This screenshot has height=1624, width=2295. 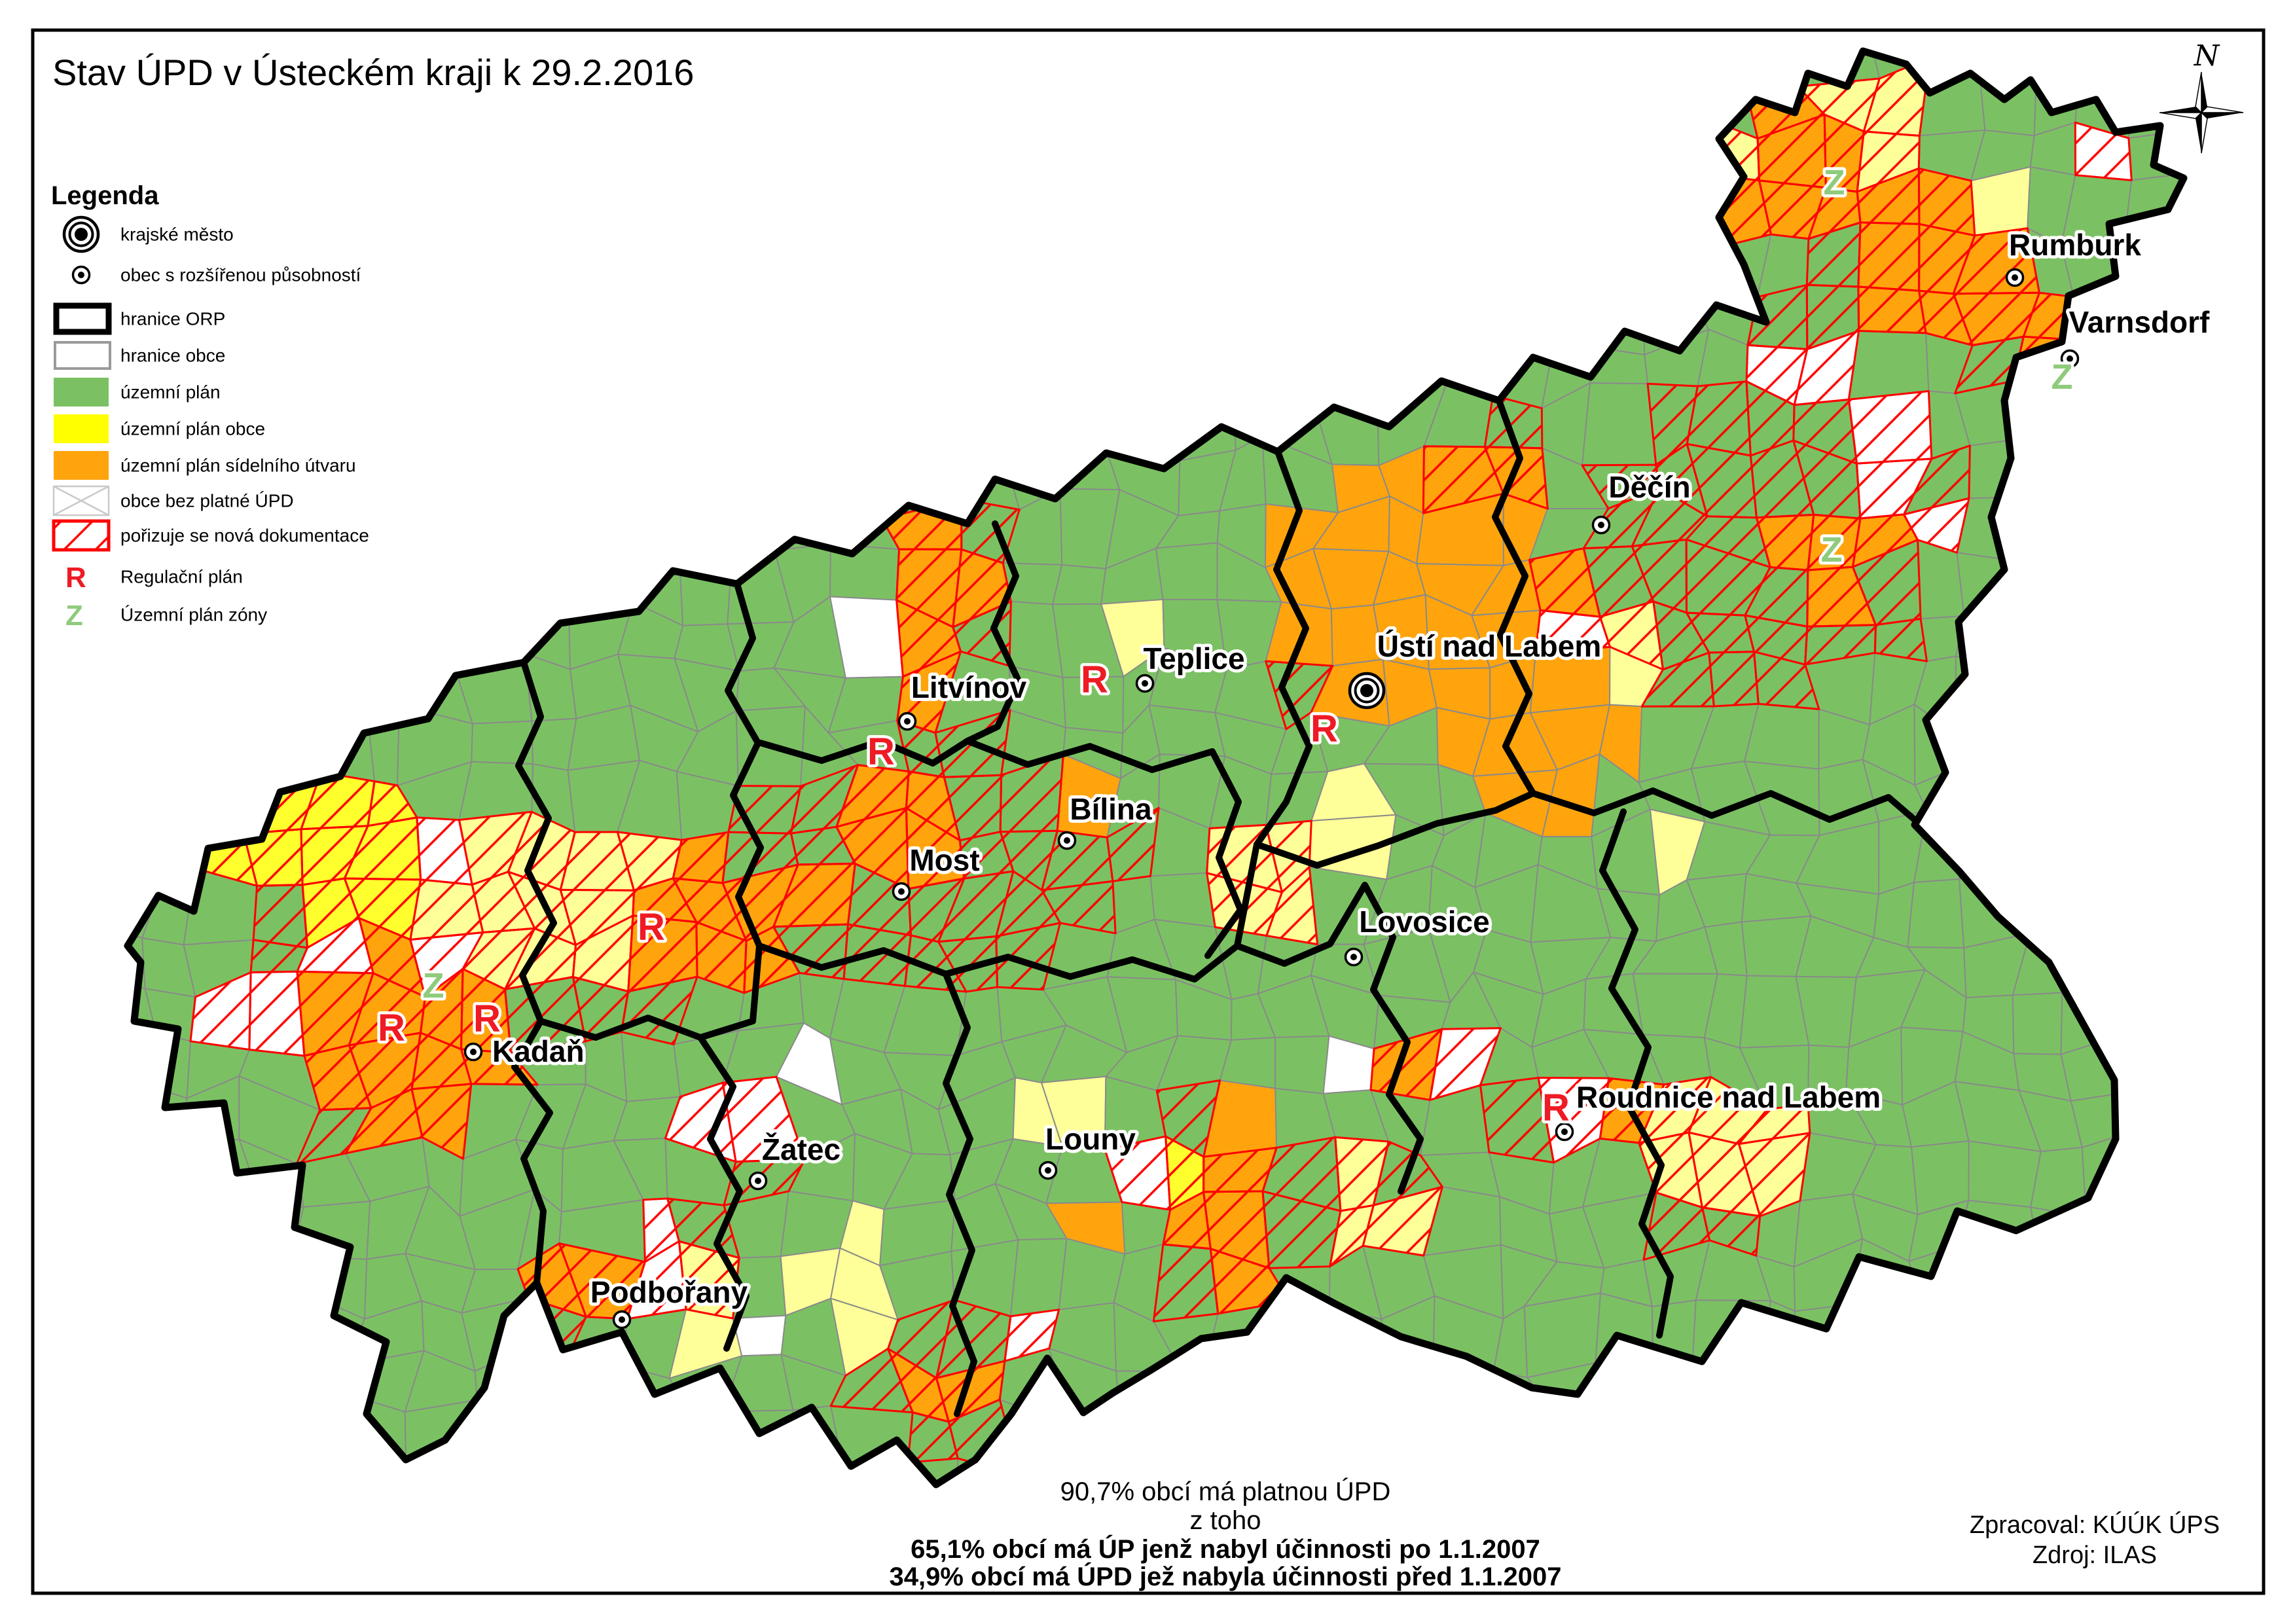 What do you see at coordinates (1424, 922) in the screenshot?
I see `city-label-lovosice: Lovosice` at bounding box center [1424, 922].